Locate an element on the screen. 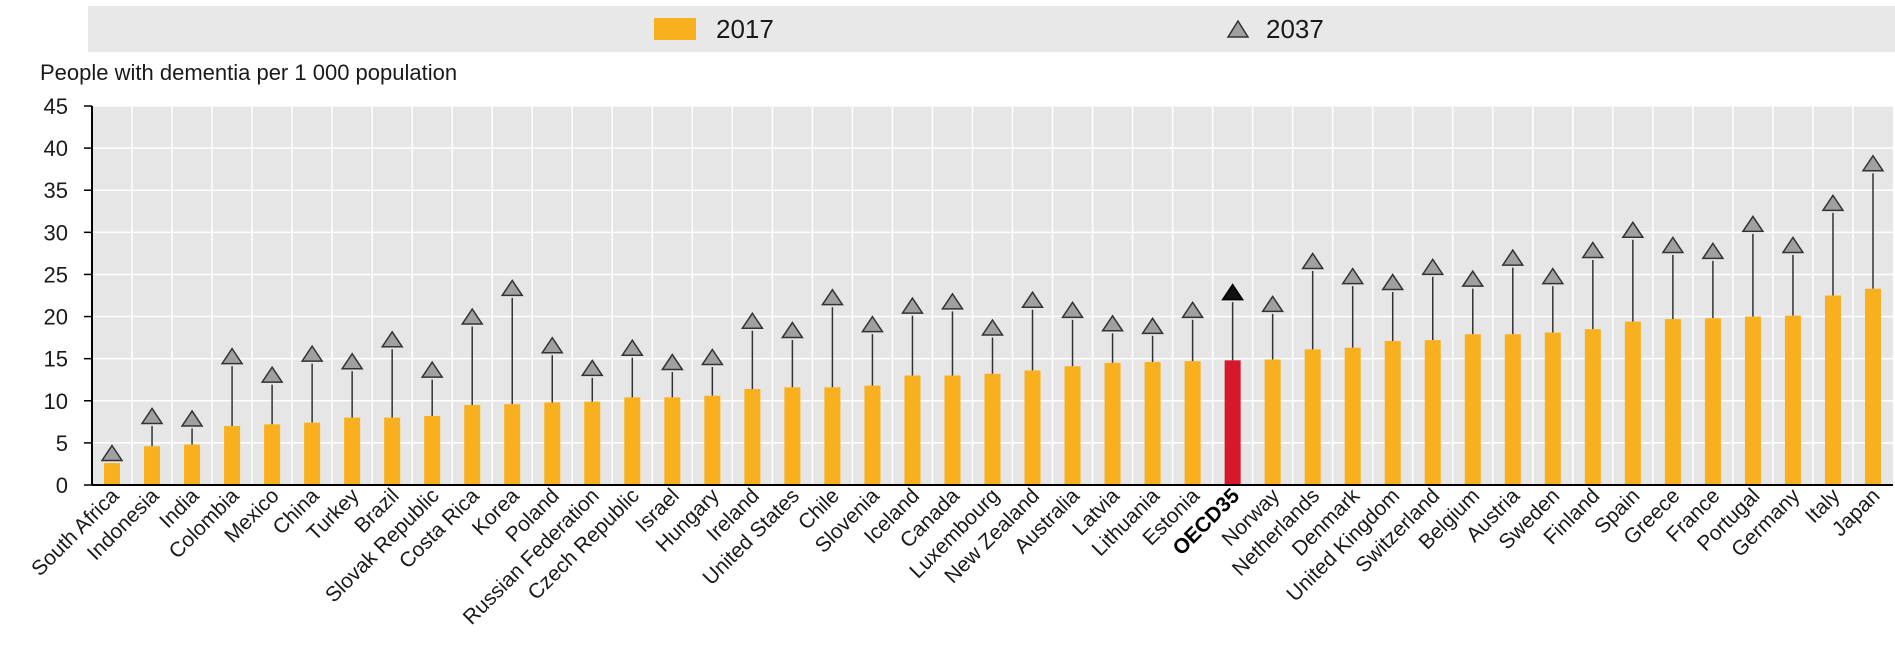 The width and height of the screenshot is (1895, 663). marker-germany is located at coordinates (1793, 245).